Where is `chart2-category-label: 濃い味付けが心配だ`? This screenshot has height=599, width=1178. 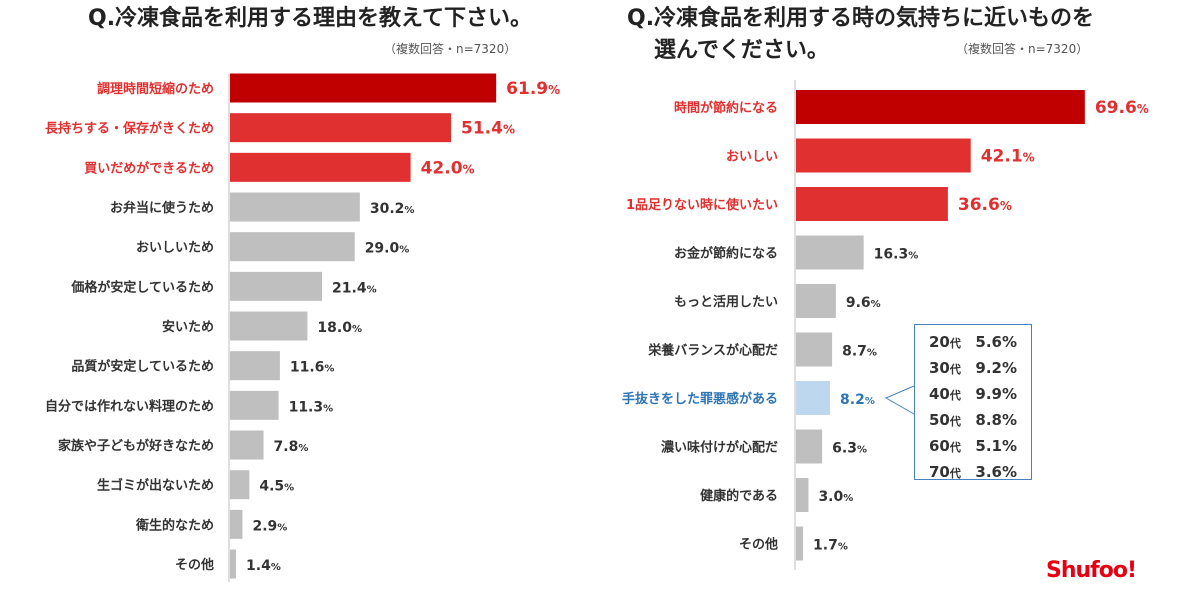
chart2-category-label: 濃い味付けが心配だ is located at coordinates (719, 448).